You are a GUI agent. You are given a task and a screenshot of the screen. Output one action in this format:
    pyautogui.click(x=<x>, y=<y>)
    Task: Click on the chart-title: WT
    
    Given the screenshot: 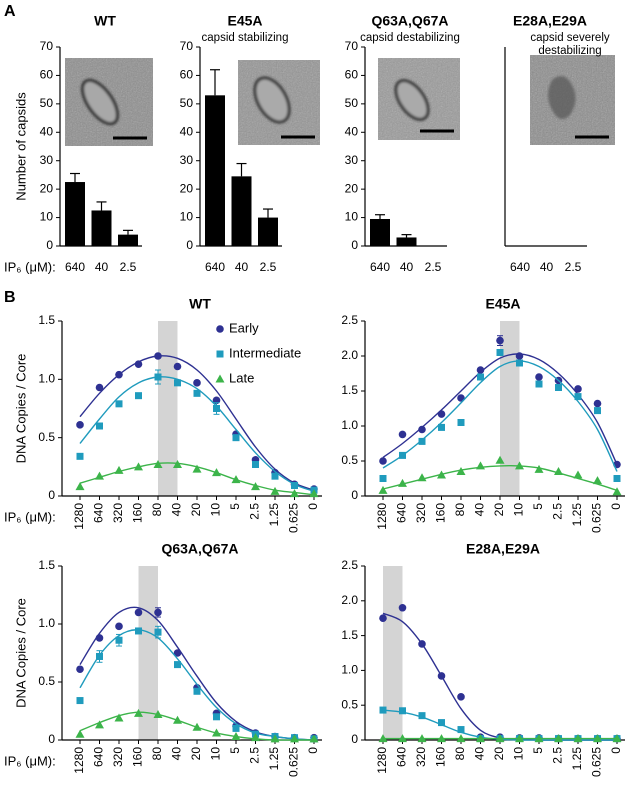 What is the action you would take?
    pyautogui.click(x=200, y=304)
    